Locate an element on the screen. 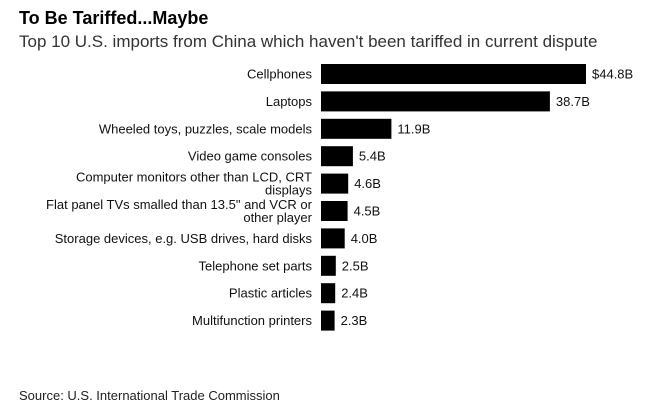 The image size is (656, 417). value-label-7: 2.5B is located at coordinates (355, 265).